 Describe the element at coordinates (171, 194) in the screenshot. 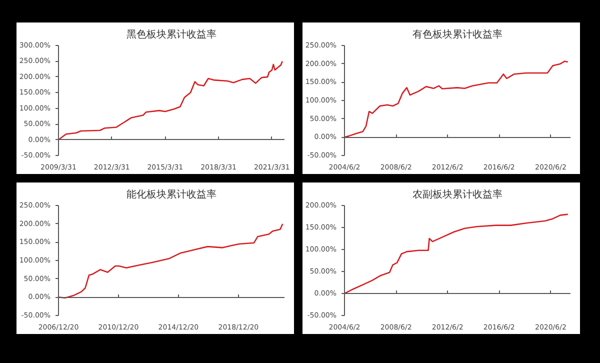

I see `chart-title: 能化板块累计收益率` at that location.